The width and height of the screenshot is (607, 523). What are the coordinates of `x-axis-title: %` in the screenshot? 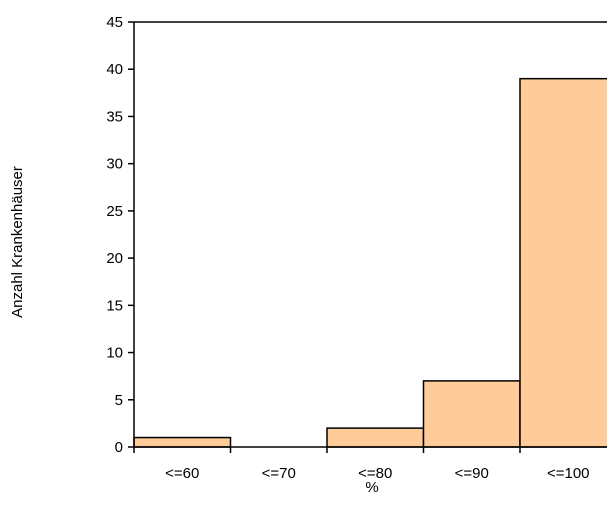 It's located at (371, 487).